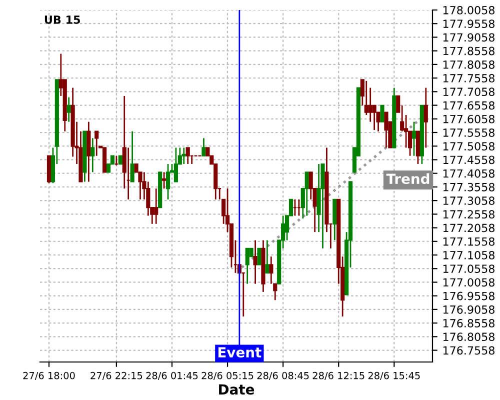 The height and width of the screenshot is (400, 500). What do you see at coordinates (49, 376) in the screenshot?
I see `x-tick-label: 27/6 18:00` at bounding box center [49, 376].